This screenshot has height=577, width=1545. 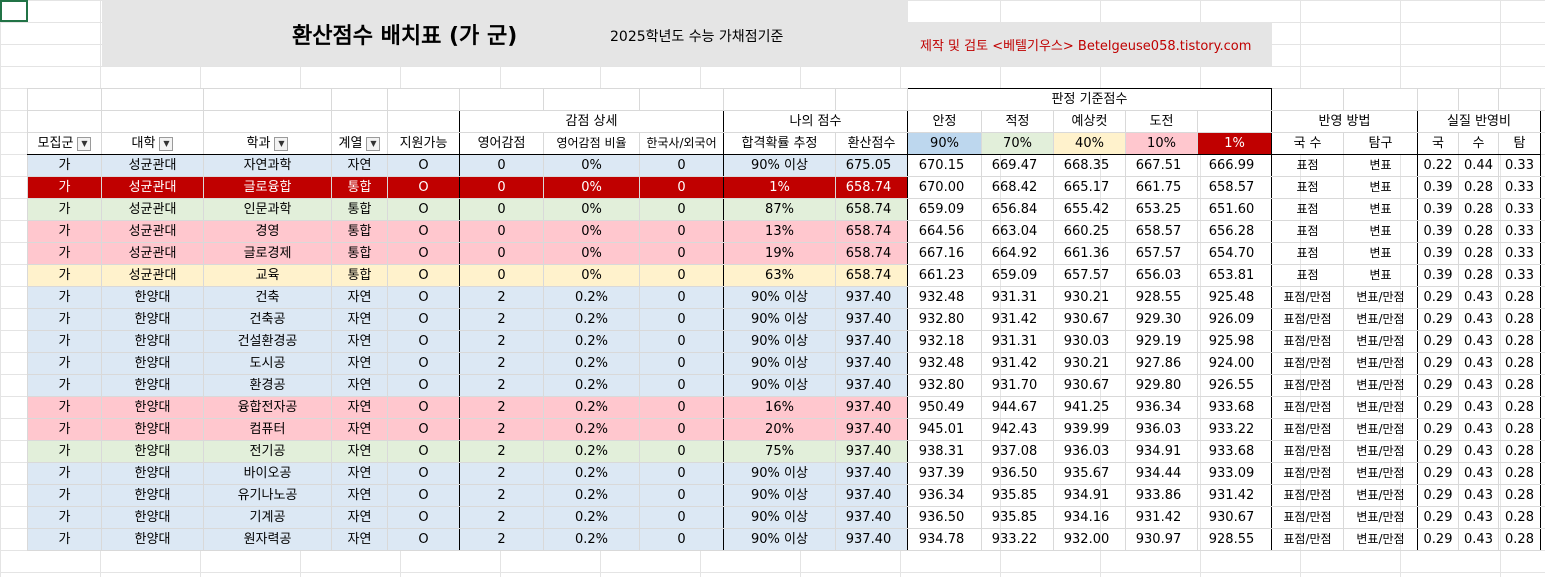 I want to click on safe-cell: 936.34, so click(x=944, y=495).